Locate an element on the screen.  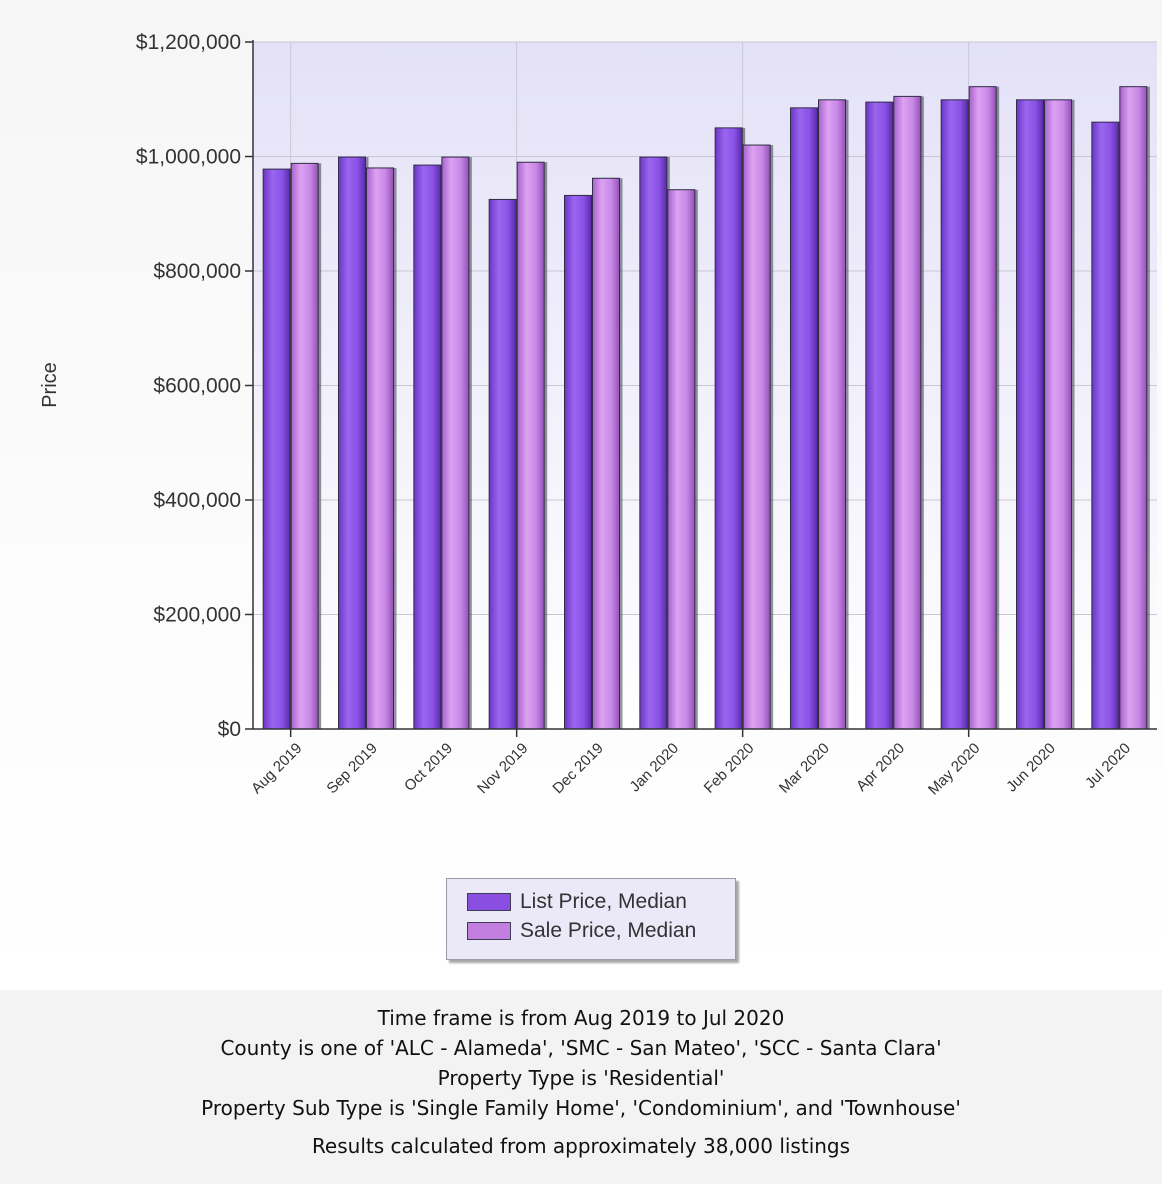
y-tick-label: $600,000 is located at coordinates (197, 386).